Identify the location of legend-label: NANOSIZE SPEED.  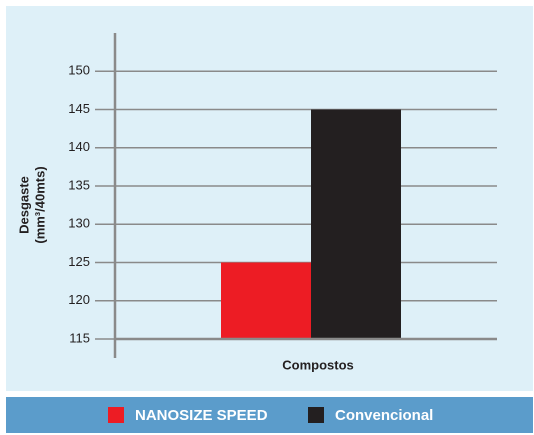
(201, 415).